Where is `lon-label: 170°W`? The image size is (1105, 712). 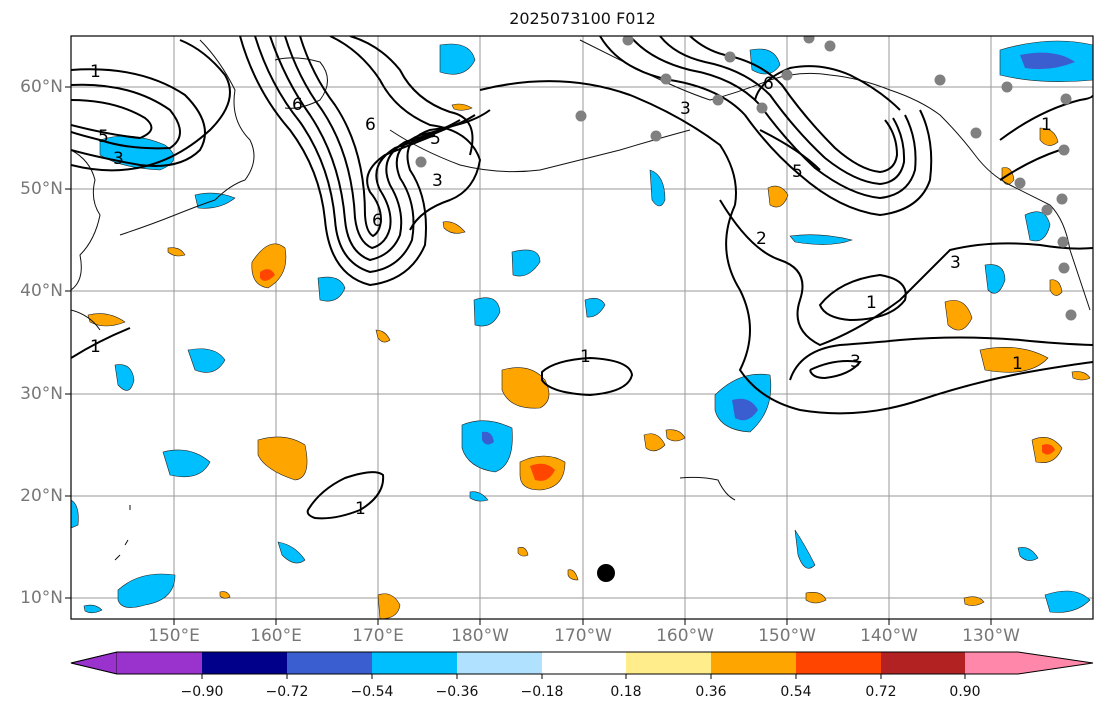 lon-label: 170°W is located at coordinates (583, 636).